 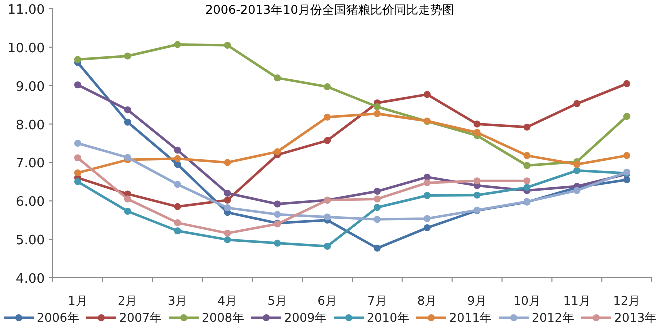 What do you see at coordinates (141, 318) in the screenshot?
I see `legend-label: 2007年` at bounding box center [141, 318].